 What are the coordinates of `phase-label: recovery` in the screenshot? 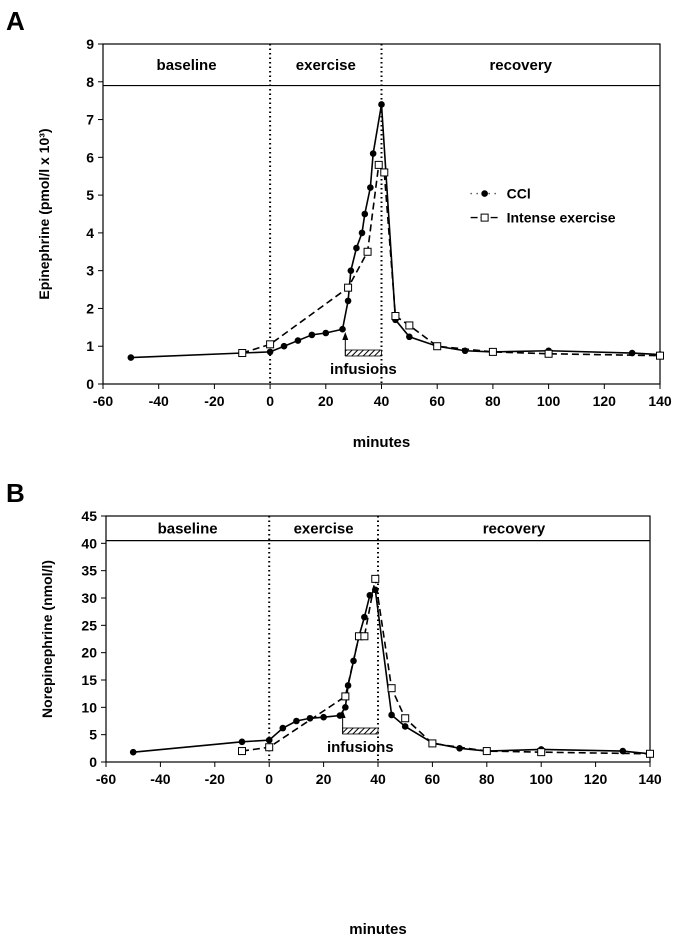 It's located at (520, 65).